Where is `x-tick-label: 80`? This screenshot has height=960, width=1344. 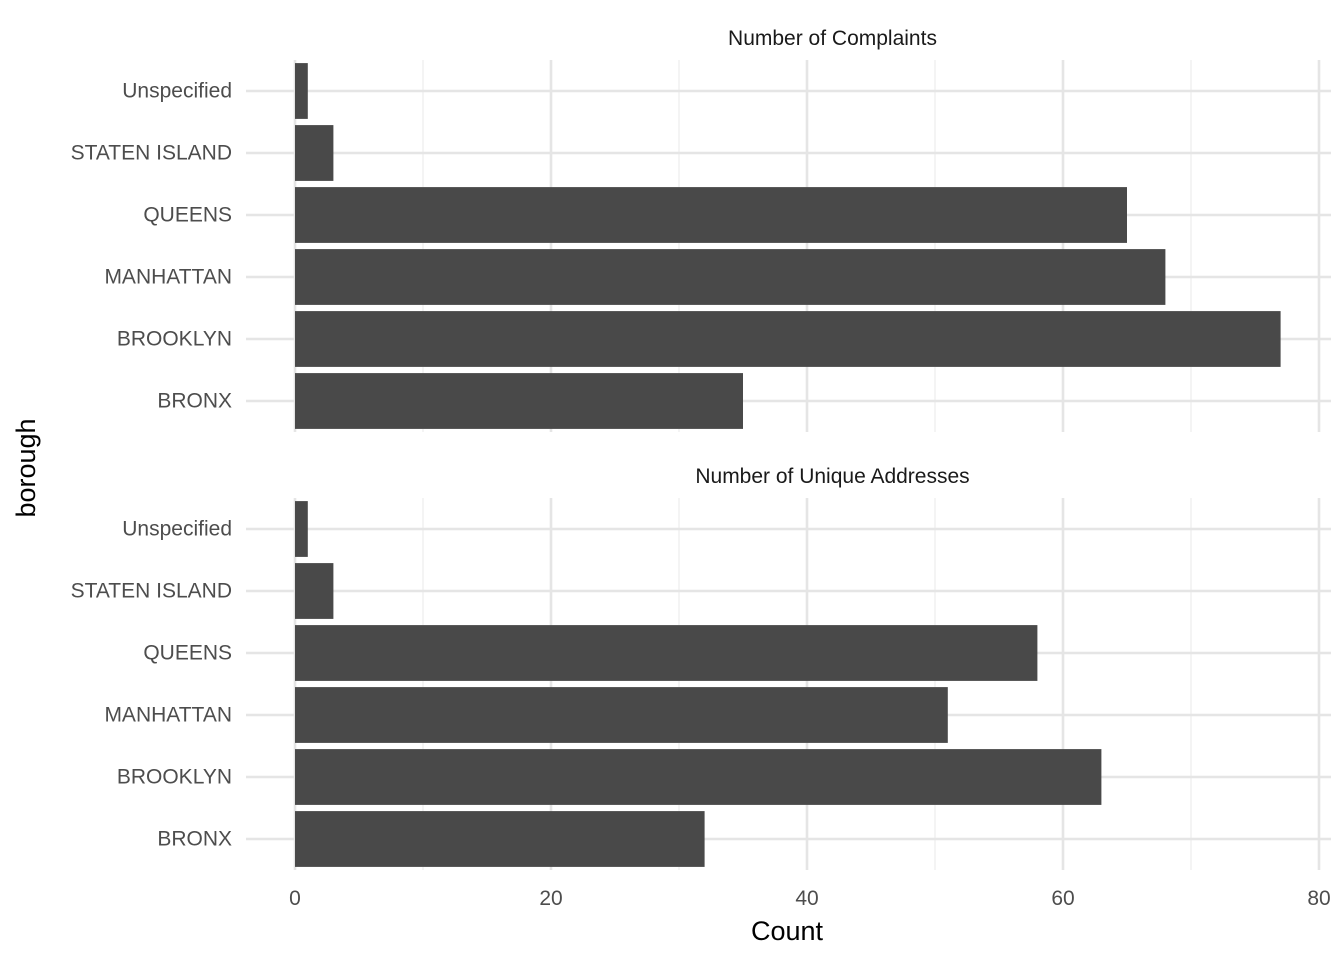 x-tick-label: 80 is located at coordinates (1318, 898).